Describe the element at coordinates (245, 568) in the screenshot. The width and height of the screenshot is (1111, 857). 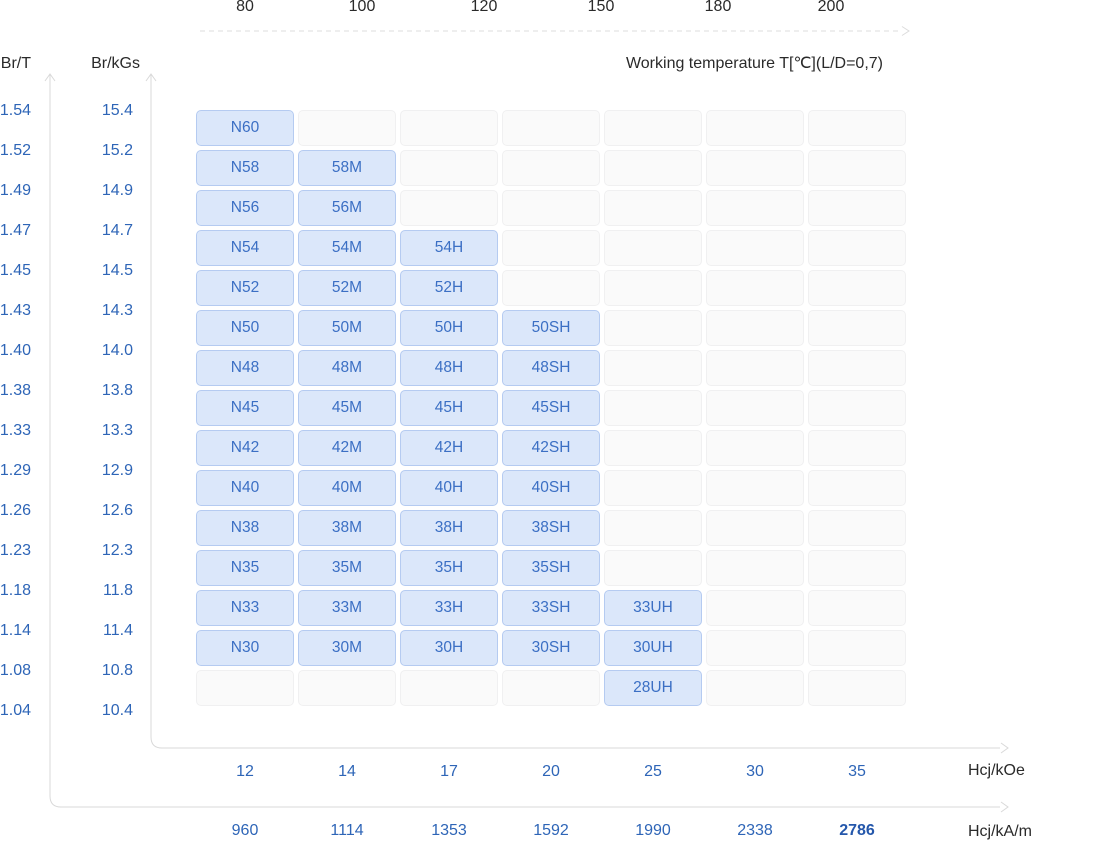
I see `grade-cell-N35: N35` at that location.